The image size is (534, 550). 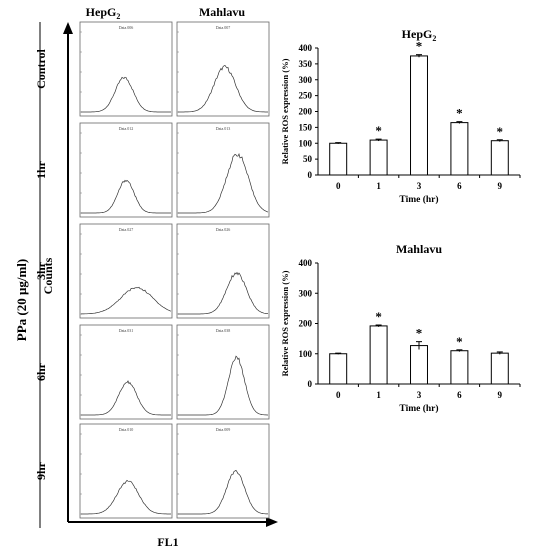 I want to click on histogram-panel: Data.007, so click(x=223, y=69).